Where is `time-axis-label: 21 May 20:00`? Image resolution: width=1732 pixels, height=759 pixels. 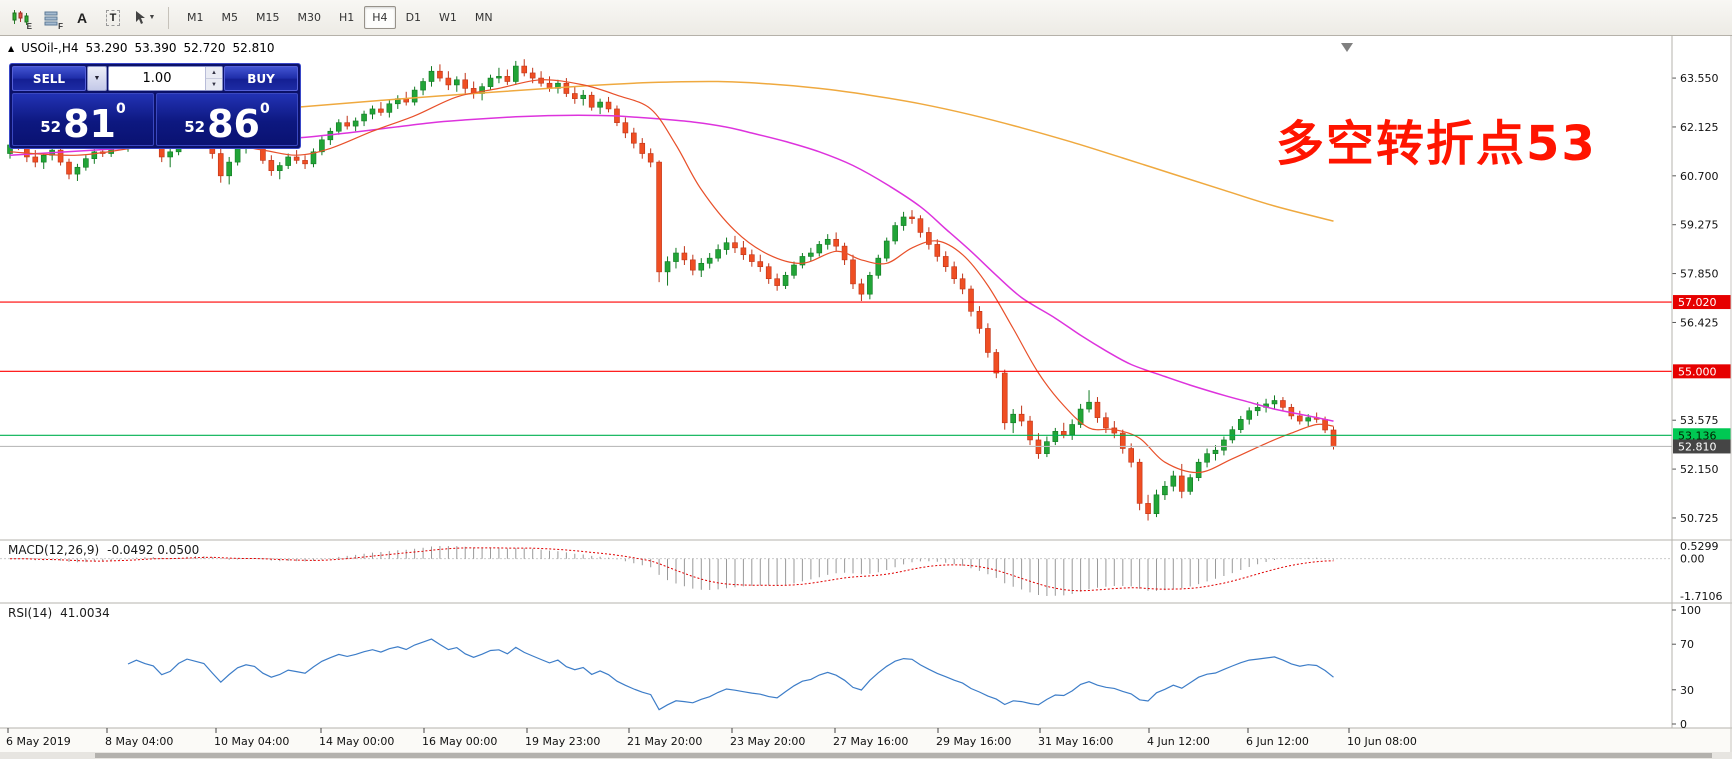
time-axis-label: 21 May 20:00 is located at coordinates (664, 741).